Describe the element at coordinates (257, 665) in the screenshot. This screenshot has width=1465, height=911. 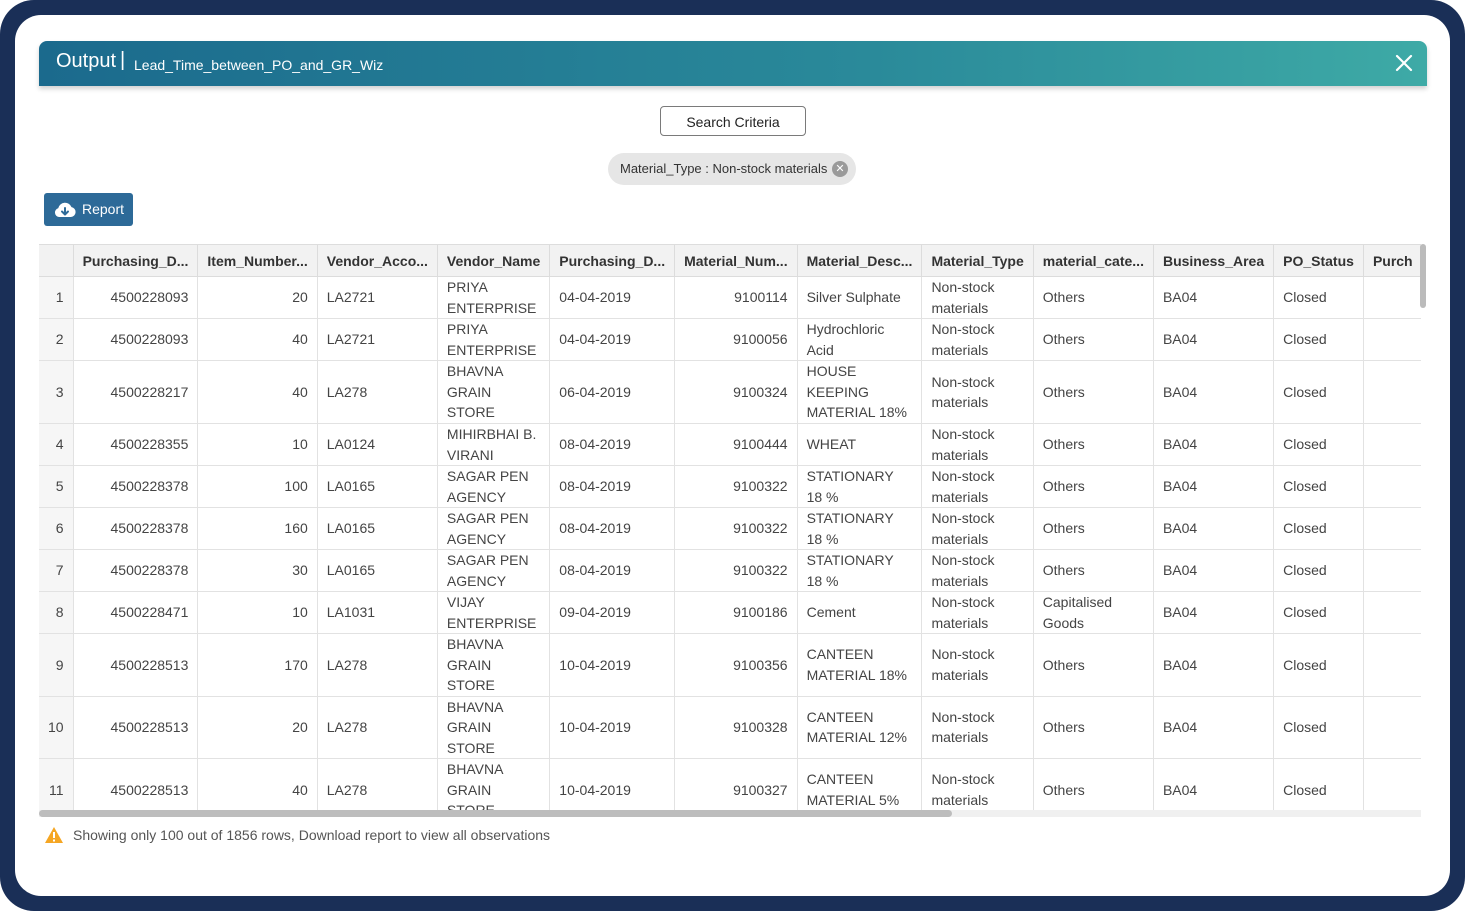
I see `table-cell: 170` at that location.